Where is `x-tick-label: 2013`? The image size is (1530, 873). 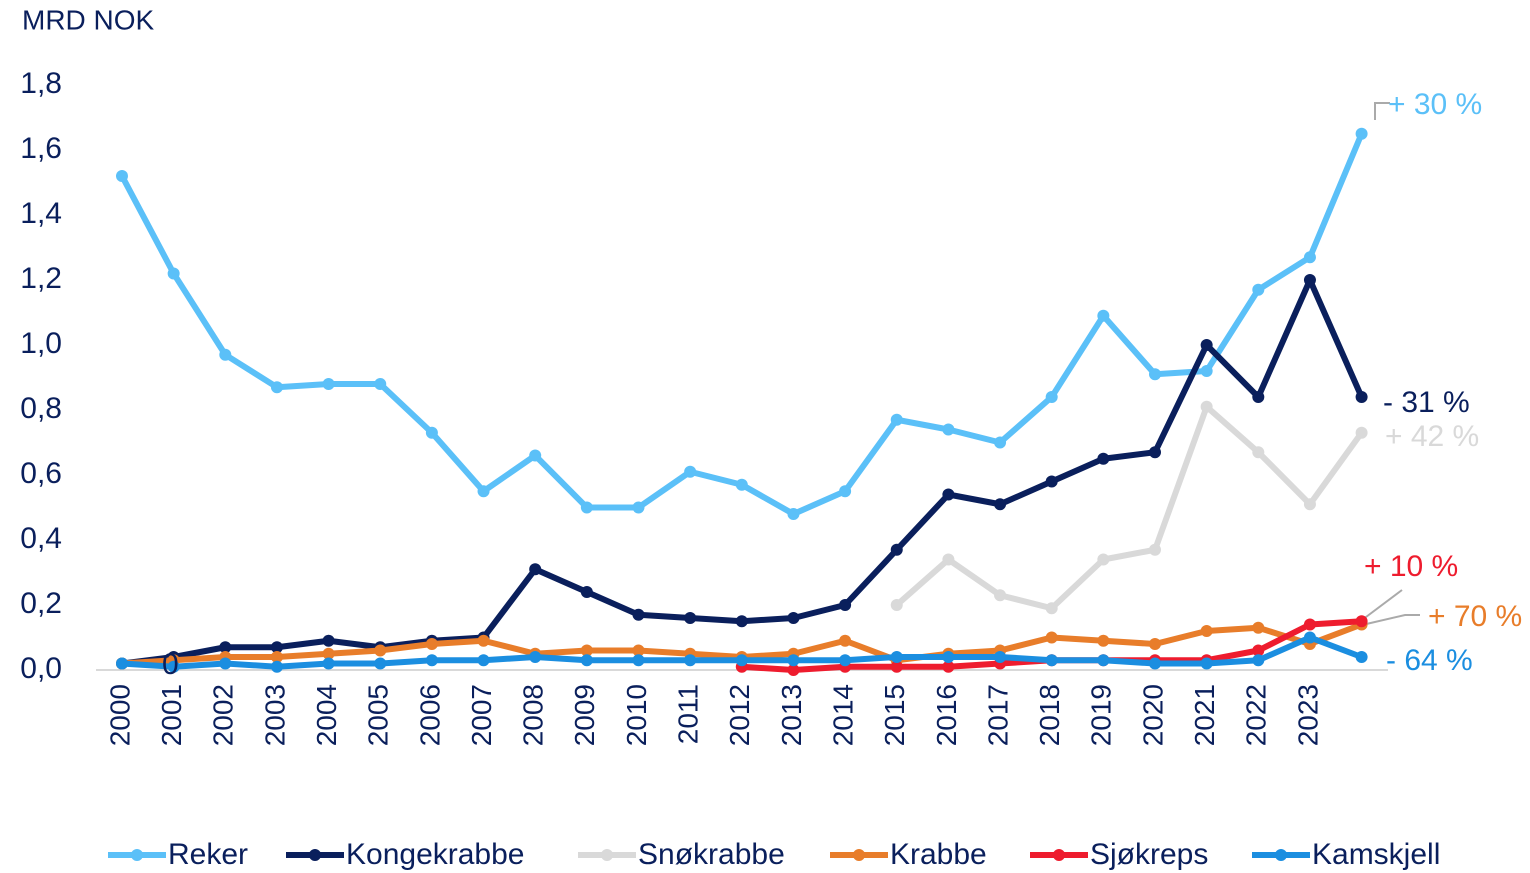
x-tick-label: 2013 is located at coordinates (791, 715).